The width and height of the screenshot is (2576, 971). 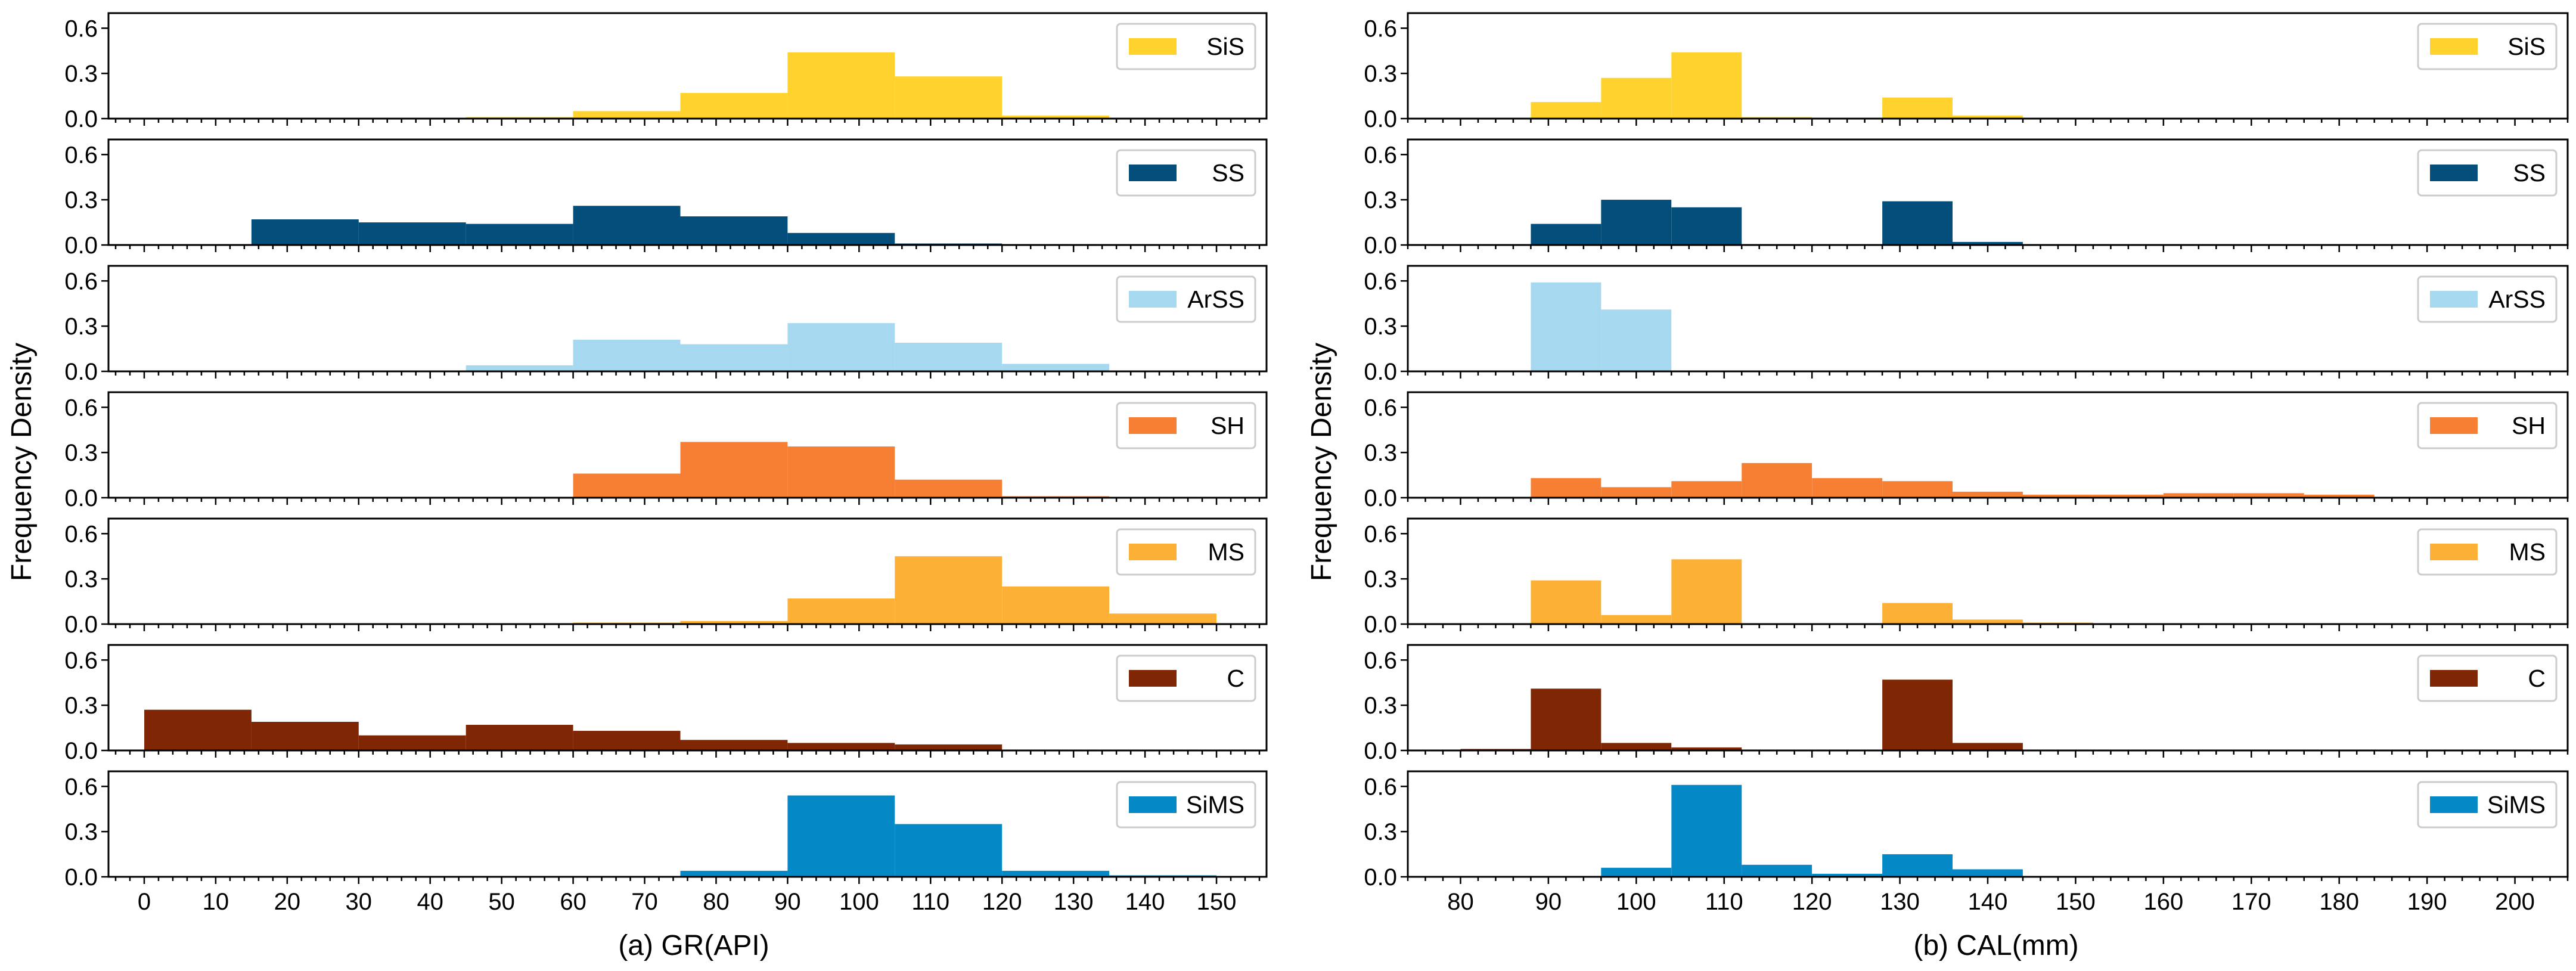 What do you see at coordinates (81, 281) in the screenshot?
I see `y-tick-label-gr-arss-2: 0.6` at bounding box center [81, 281].